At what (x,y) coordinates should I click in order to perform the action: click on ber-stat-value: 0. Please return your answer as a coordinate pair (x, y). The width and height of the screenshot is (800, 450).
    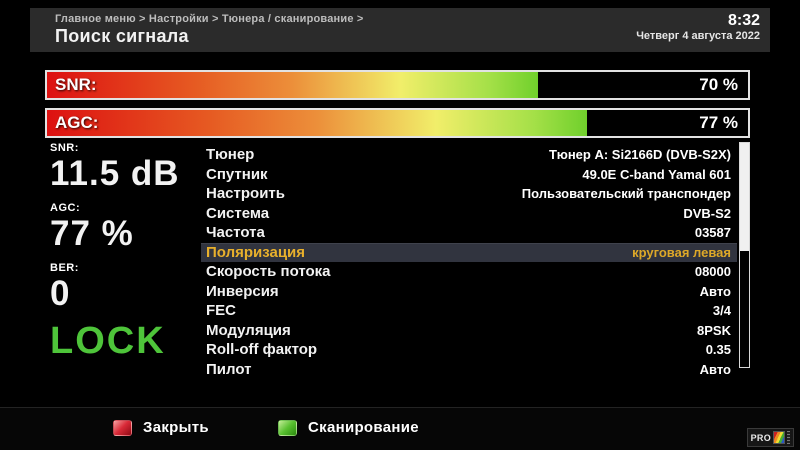
    Looking at the image, I should click on (60, 294).